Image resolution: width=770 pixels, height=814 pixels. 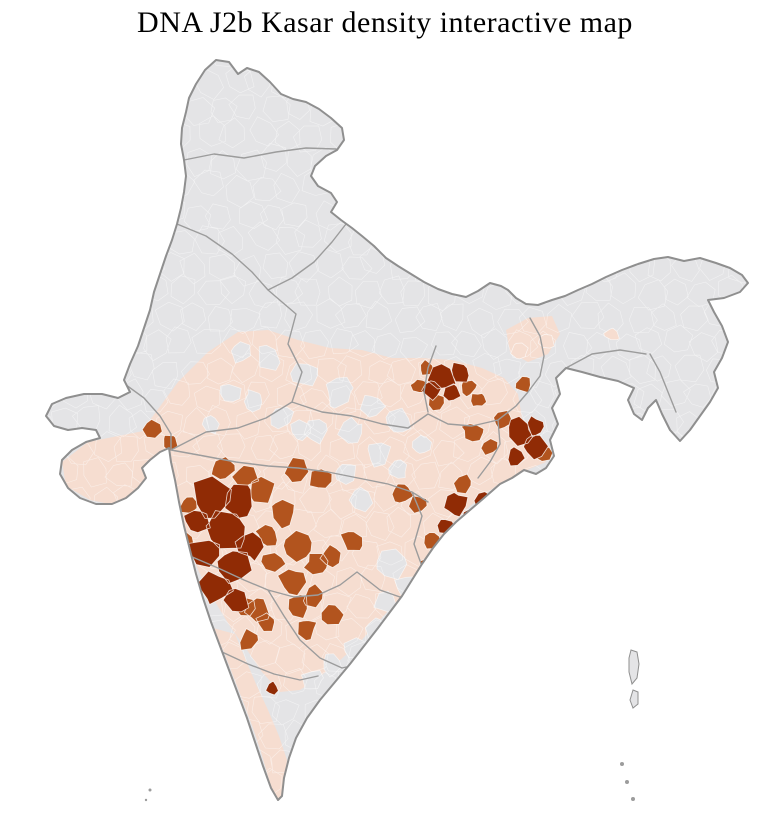 I want to click on page-title: DNA J2b Kasar density interactive map, so click(x=385, y=22).